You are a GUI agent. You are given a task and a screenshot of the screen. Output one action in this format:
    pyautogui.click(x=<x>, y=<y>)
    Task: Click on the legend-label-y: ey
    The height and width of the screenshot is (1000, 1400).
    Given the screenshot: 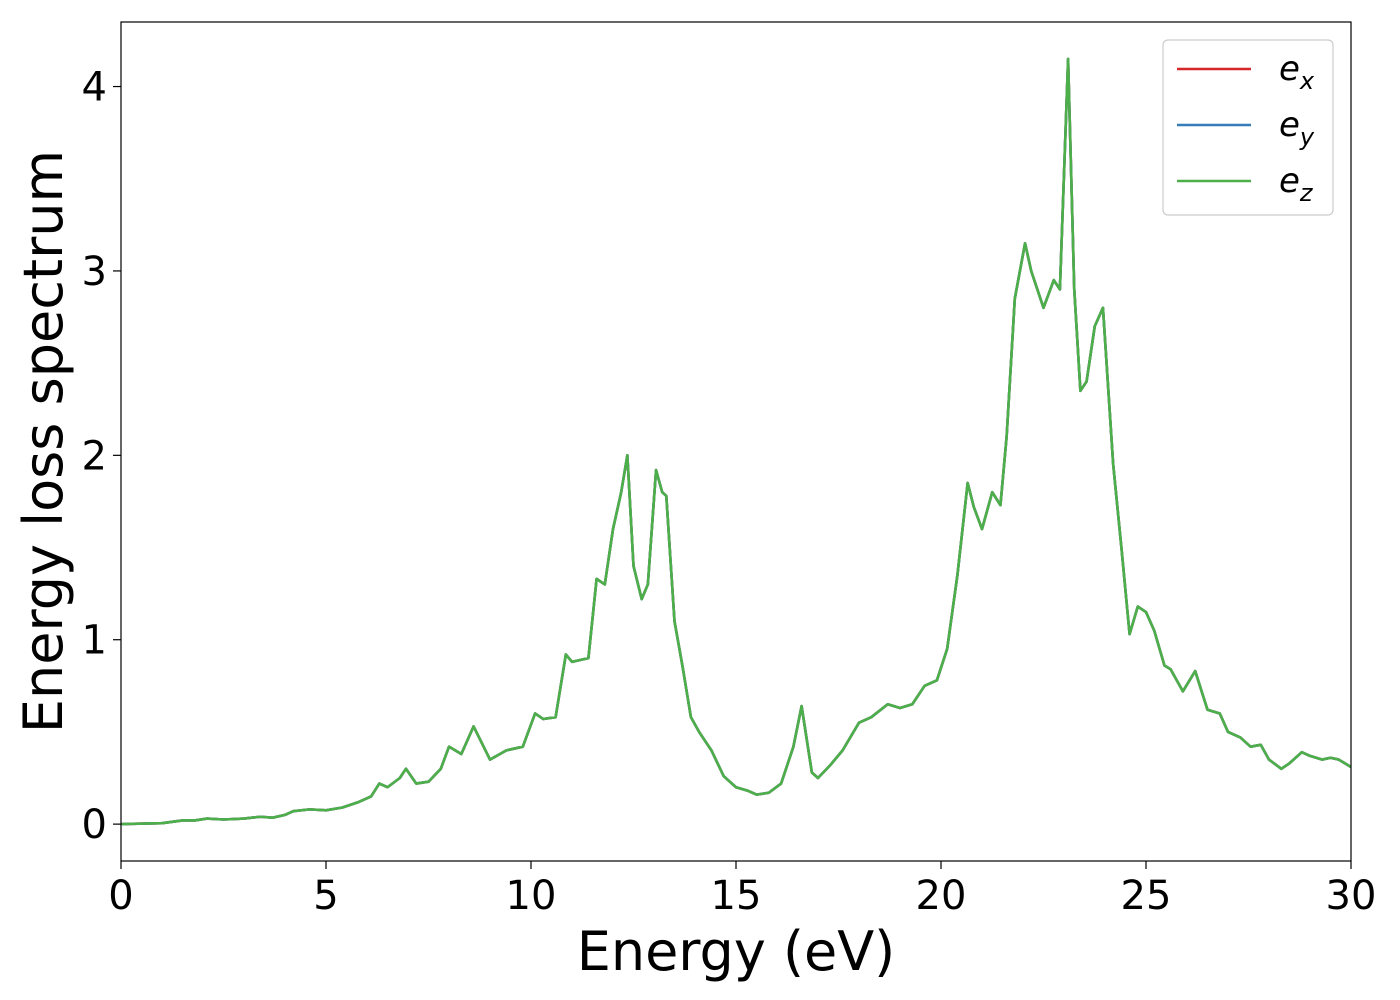 What is the action you would take?
    pyautogui.click(x=1297, y=128)
    